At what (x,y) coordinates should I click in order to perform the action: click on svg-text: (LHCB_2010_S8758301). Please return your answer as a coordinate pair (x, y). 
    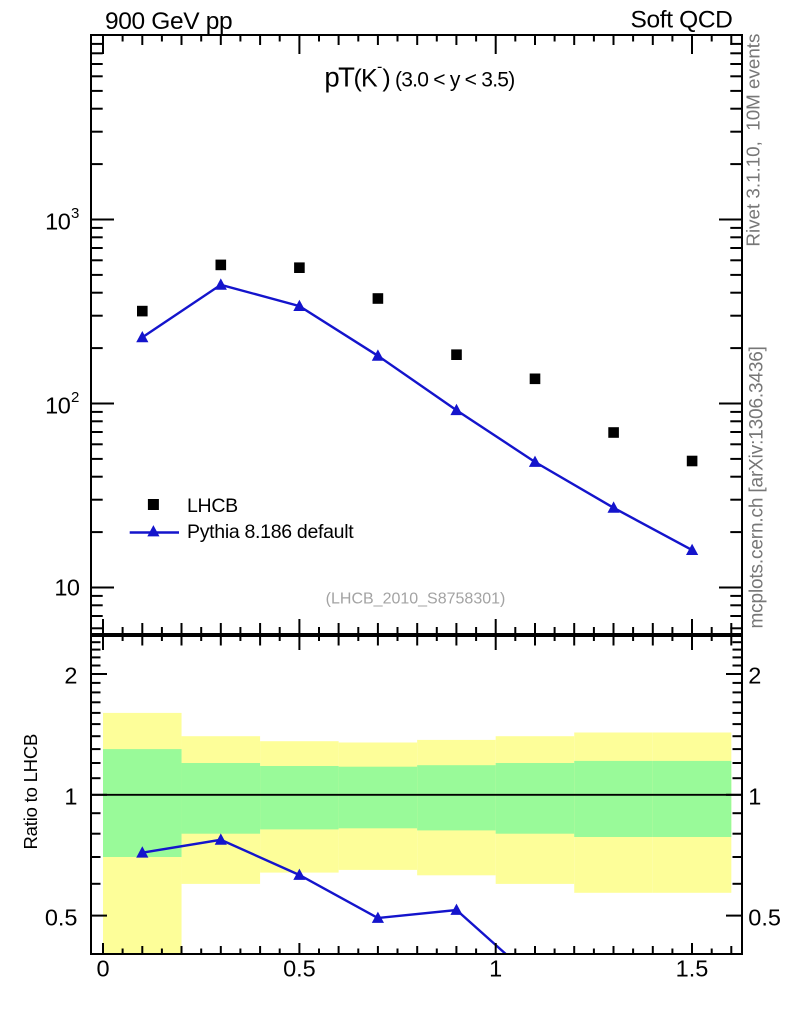
    Looking at the image, I should click on (416, 599).